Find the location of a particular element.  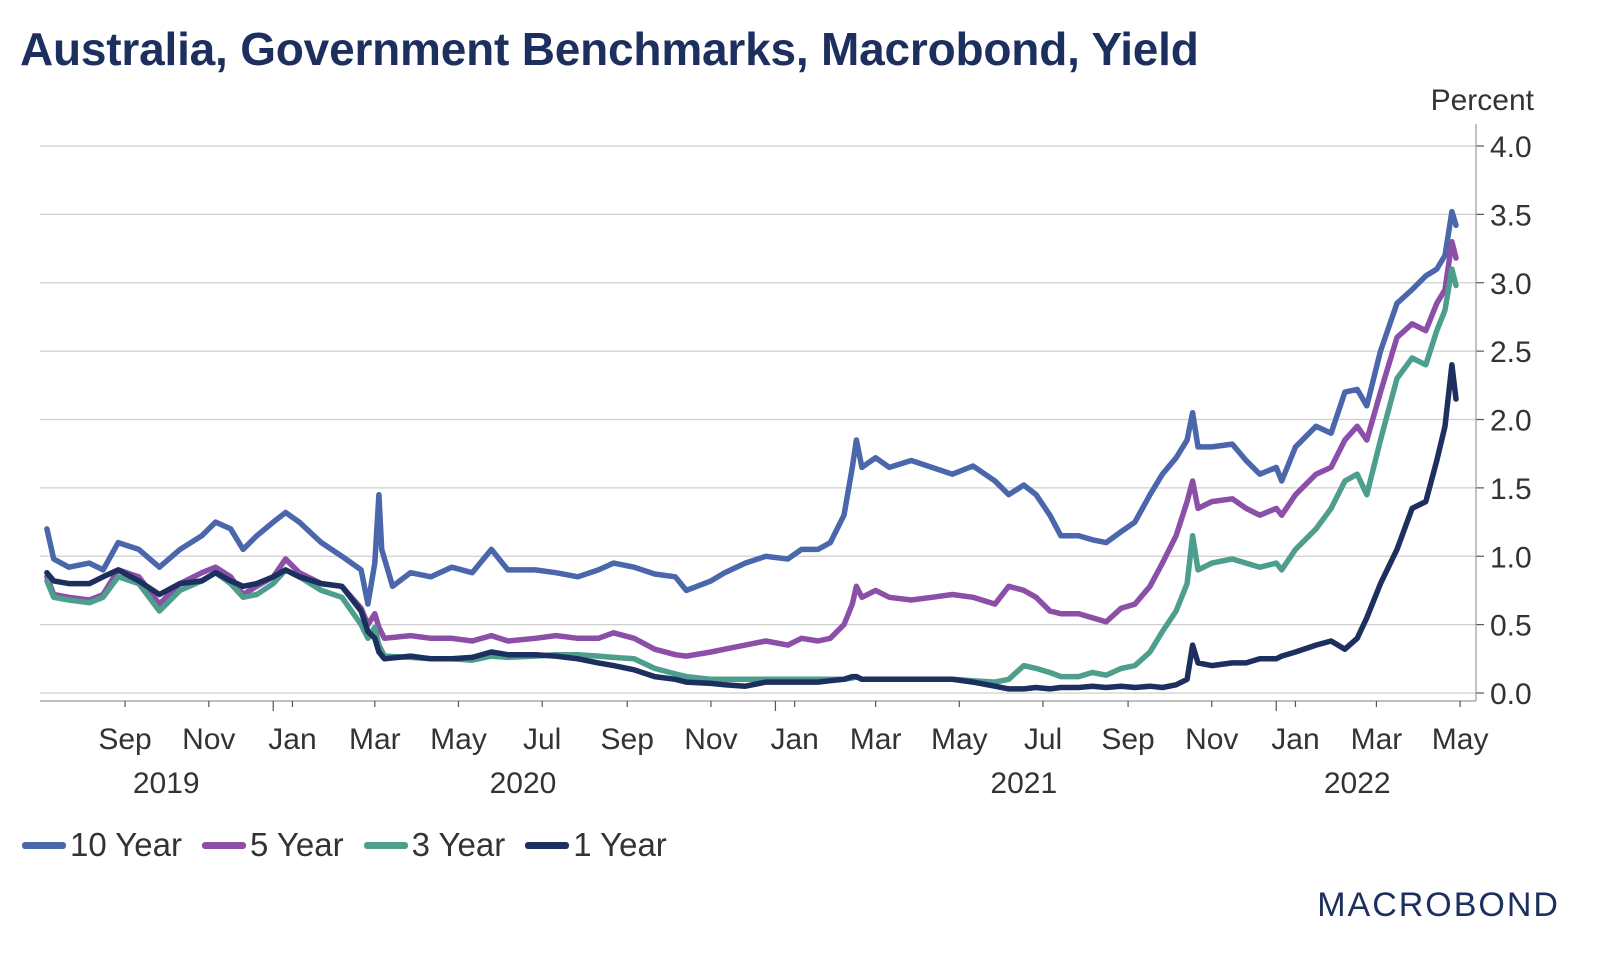

y-axis-label: Percent is located at coordinates (1483, 100).